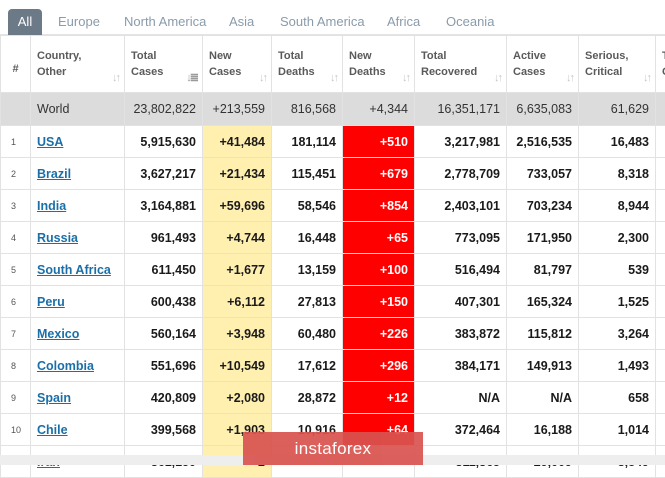 The width and height of the screenshot is (665, 478). I want to click on total-cases-cell: 3,164,881, so click(164, 206).